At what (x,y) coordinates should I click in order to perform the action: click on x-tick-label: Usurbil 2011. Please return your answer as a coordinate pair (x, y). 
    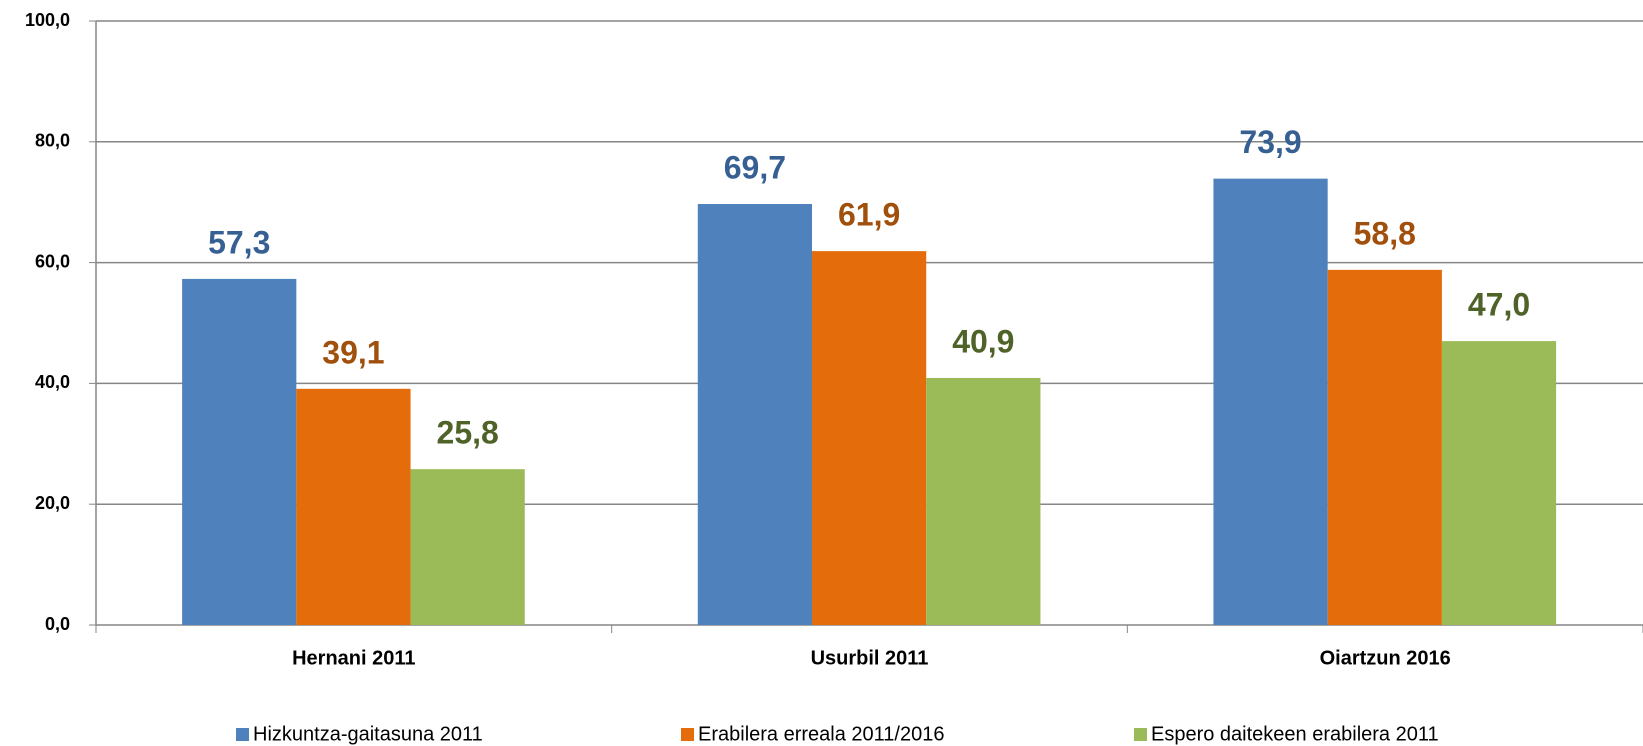
    Looking at the image, I should click on (870, 658).